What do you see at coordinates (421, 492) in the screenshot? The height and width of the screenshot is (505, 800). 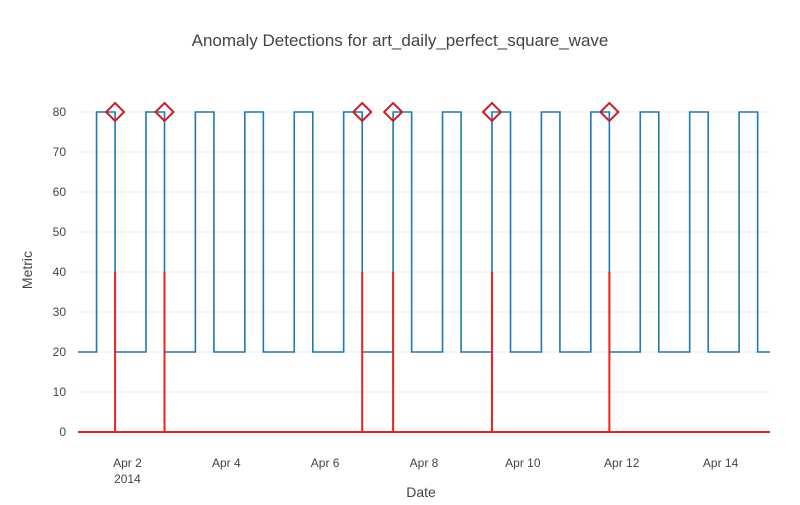 I see `x-axis-title: Date` at bounding box center [421, 492].